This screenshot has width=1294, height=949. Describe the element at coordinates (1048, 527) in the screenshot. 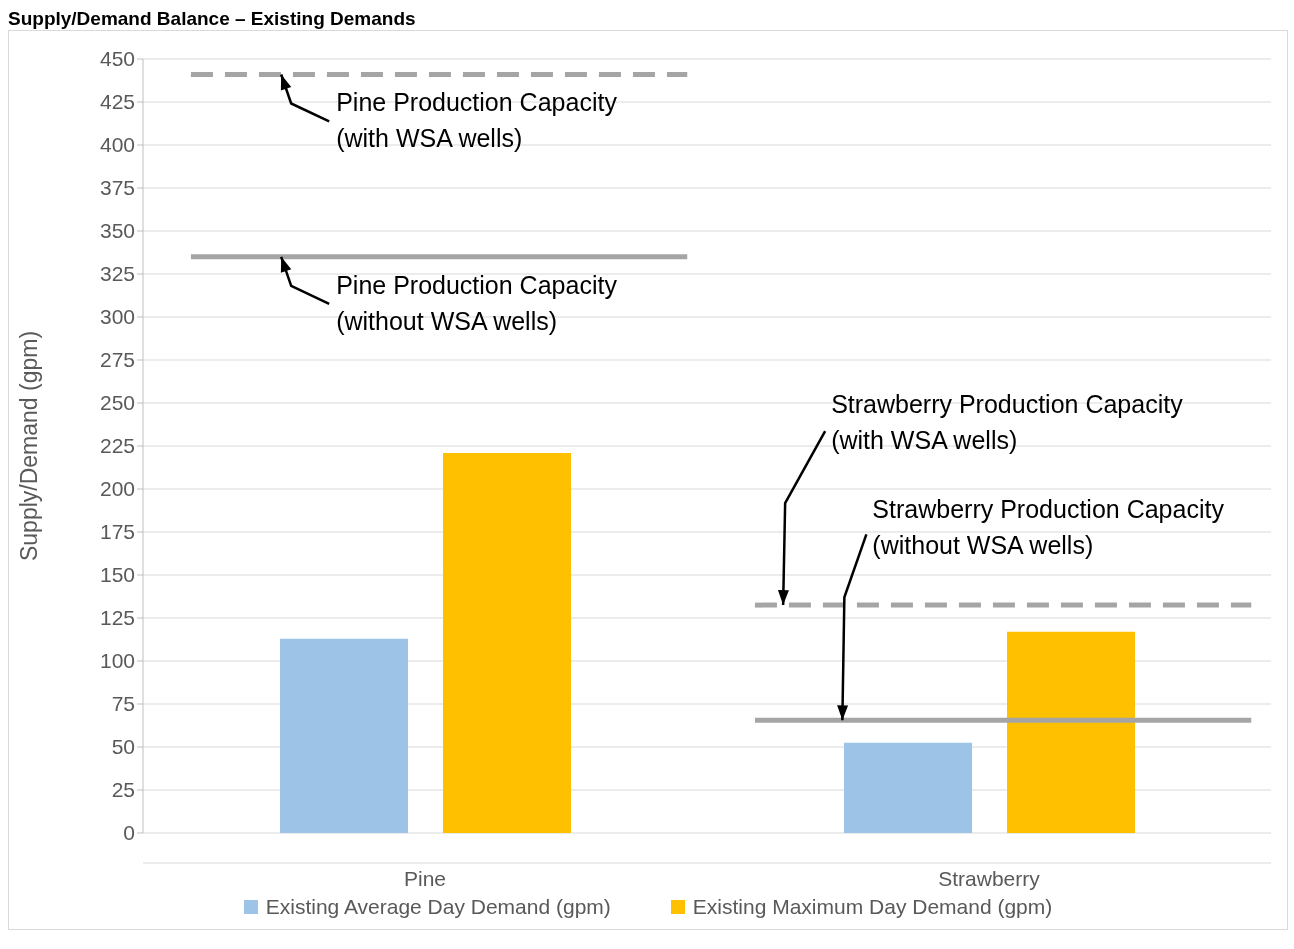

I see `ref-line-label: Strawberry Production Capacity (without WSA wells)` at that location.